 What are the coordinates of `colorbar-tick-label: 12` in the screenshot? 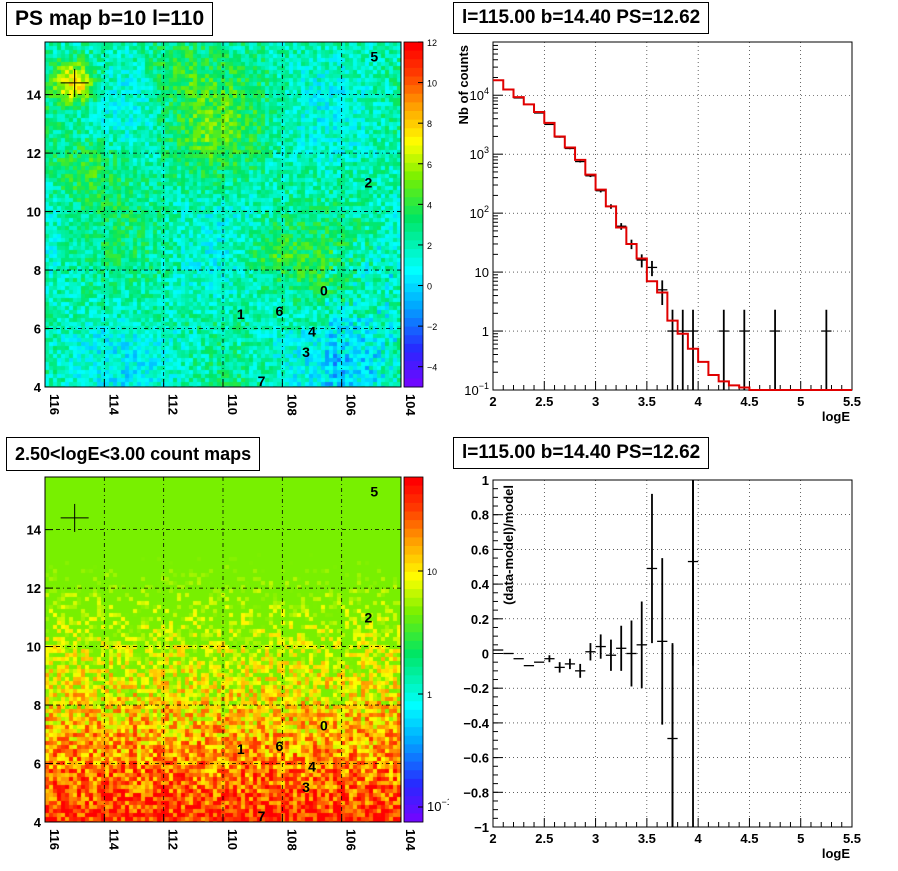 It's located at (432, 43).